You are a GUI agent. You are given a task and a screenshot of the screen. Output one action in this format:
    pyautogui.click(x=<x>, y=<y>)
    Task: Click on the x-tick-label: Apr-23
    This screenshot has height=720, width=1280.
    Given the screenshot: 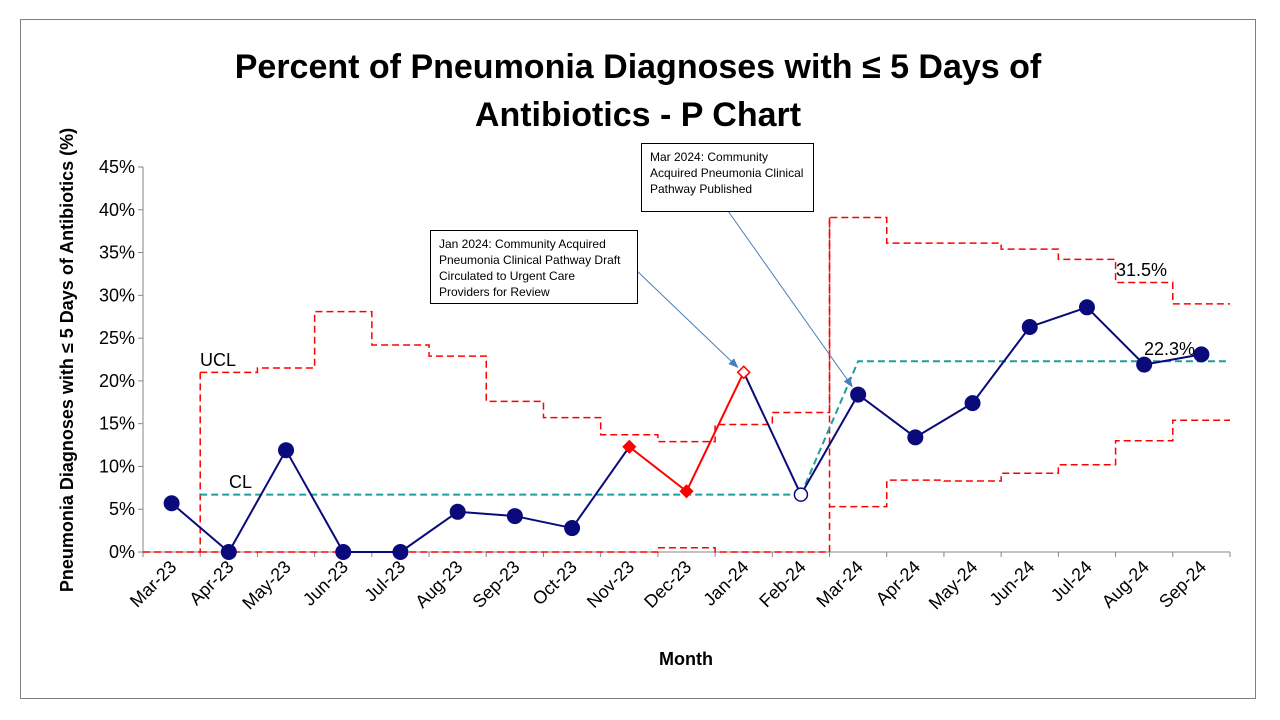 What is the action you would take?
    pyautogui.click(x=211, y=583)
    